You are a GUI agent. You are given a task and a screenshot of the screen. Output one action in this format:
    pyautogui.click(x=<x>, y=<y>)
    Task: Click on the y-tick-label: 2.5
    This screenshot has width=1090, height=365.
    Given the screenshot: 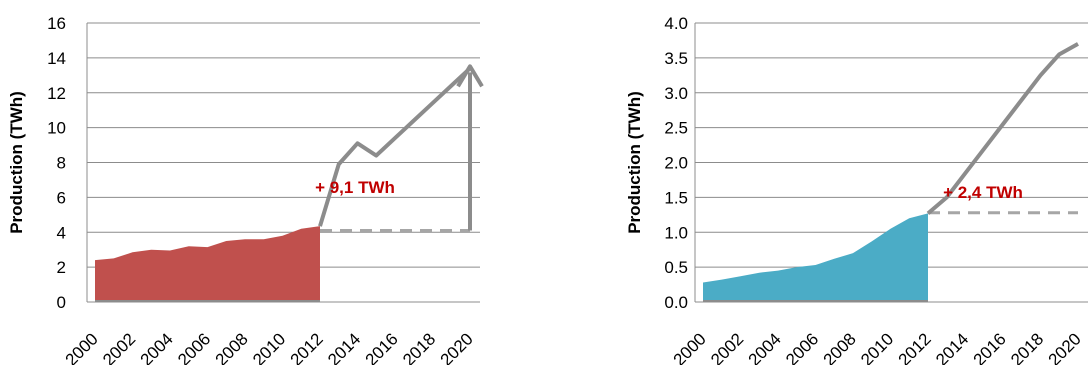 What is the action you would take?
    pyautogui.click(x=676, y=128)
    